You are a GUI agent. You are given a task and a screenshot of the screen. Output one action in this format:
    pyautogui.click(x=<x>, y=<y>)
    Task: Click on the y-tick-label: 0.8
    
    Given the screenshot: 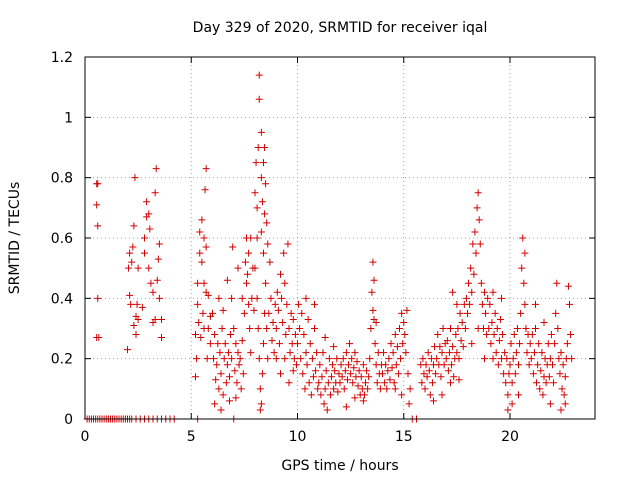 What is the action you would take?
    pyautogui.click(x=62, y=179)
    